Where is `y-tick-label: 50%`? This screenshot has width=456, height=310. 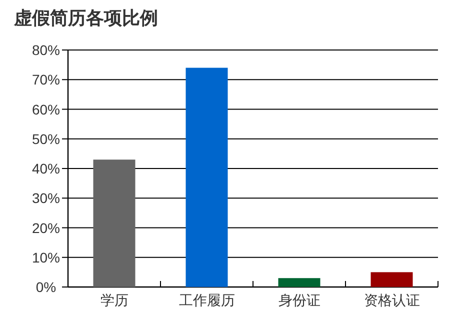 y-tick-label: 50% is located at coordinates (46, 138).